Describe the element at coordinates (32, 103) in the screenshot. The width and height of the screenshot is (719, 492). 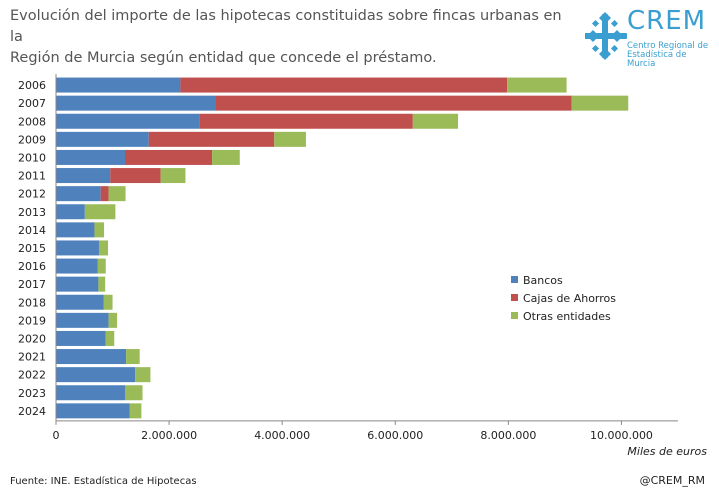
I see `y-tick-label: 2007` at that location.